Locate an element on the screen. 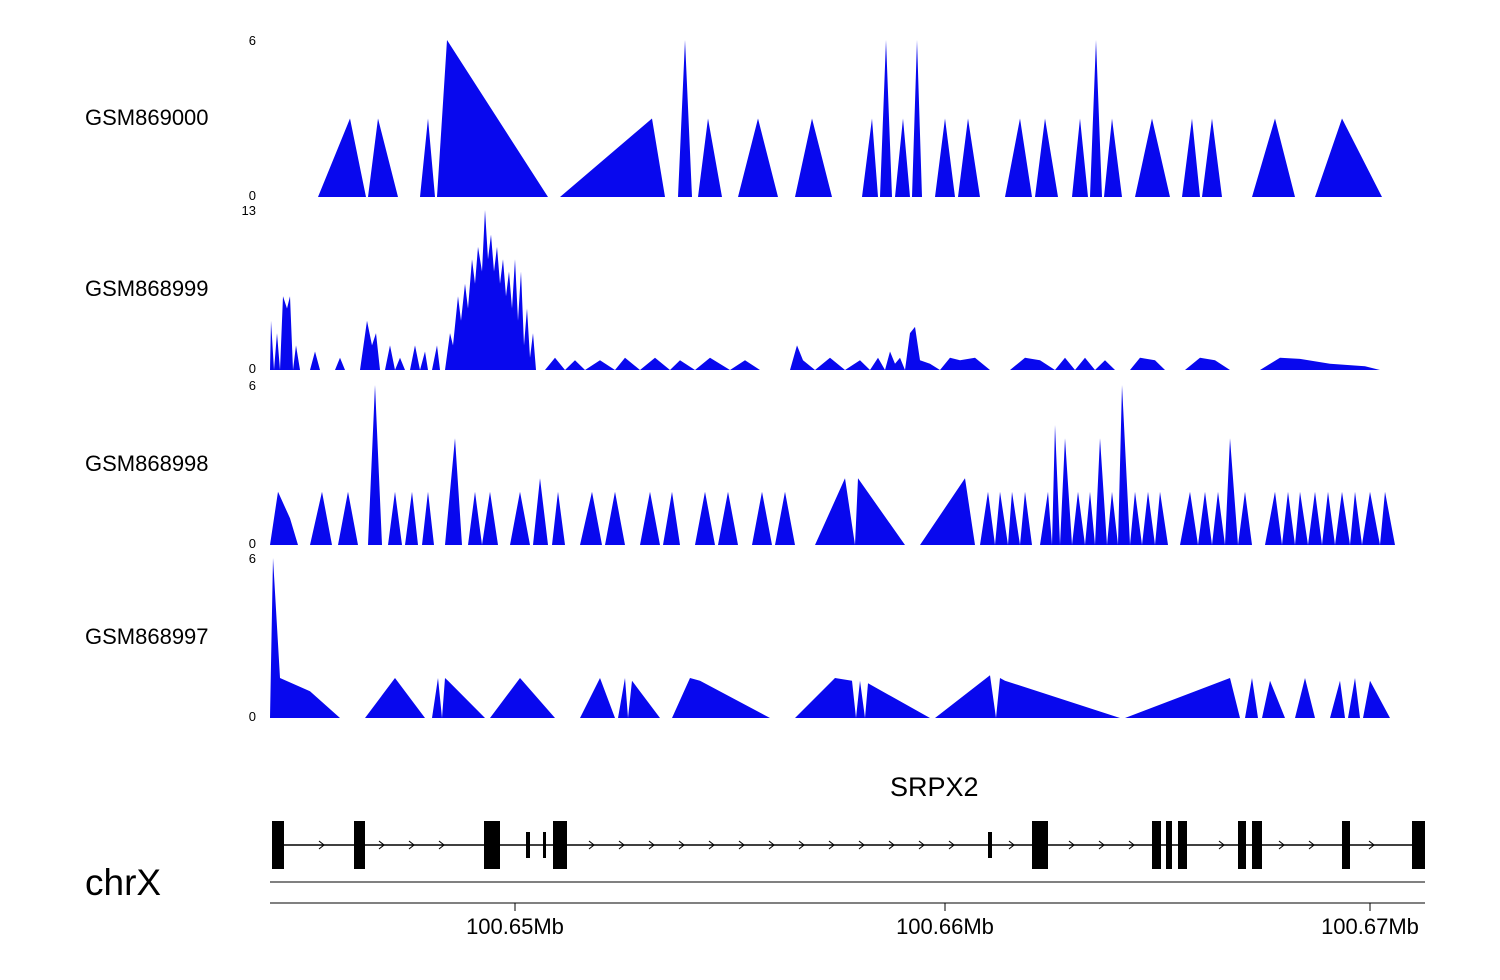 Image resolution: width=1500 pixels, height=980 pixels. coverage-area-GSM868998 is located at coordinates (832, 465).